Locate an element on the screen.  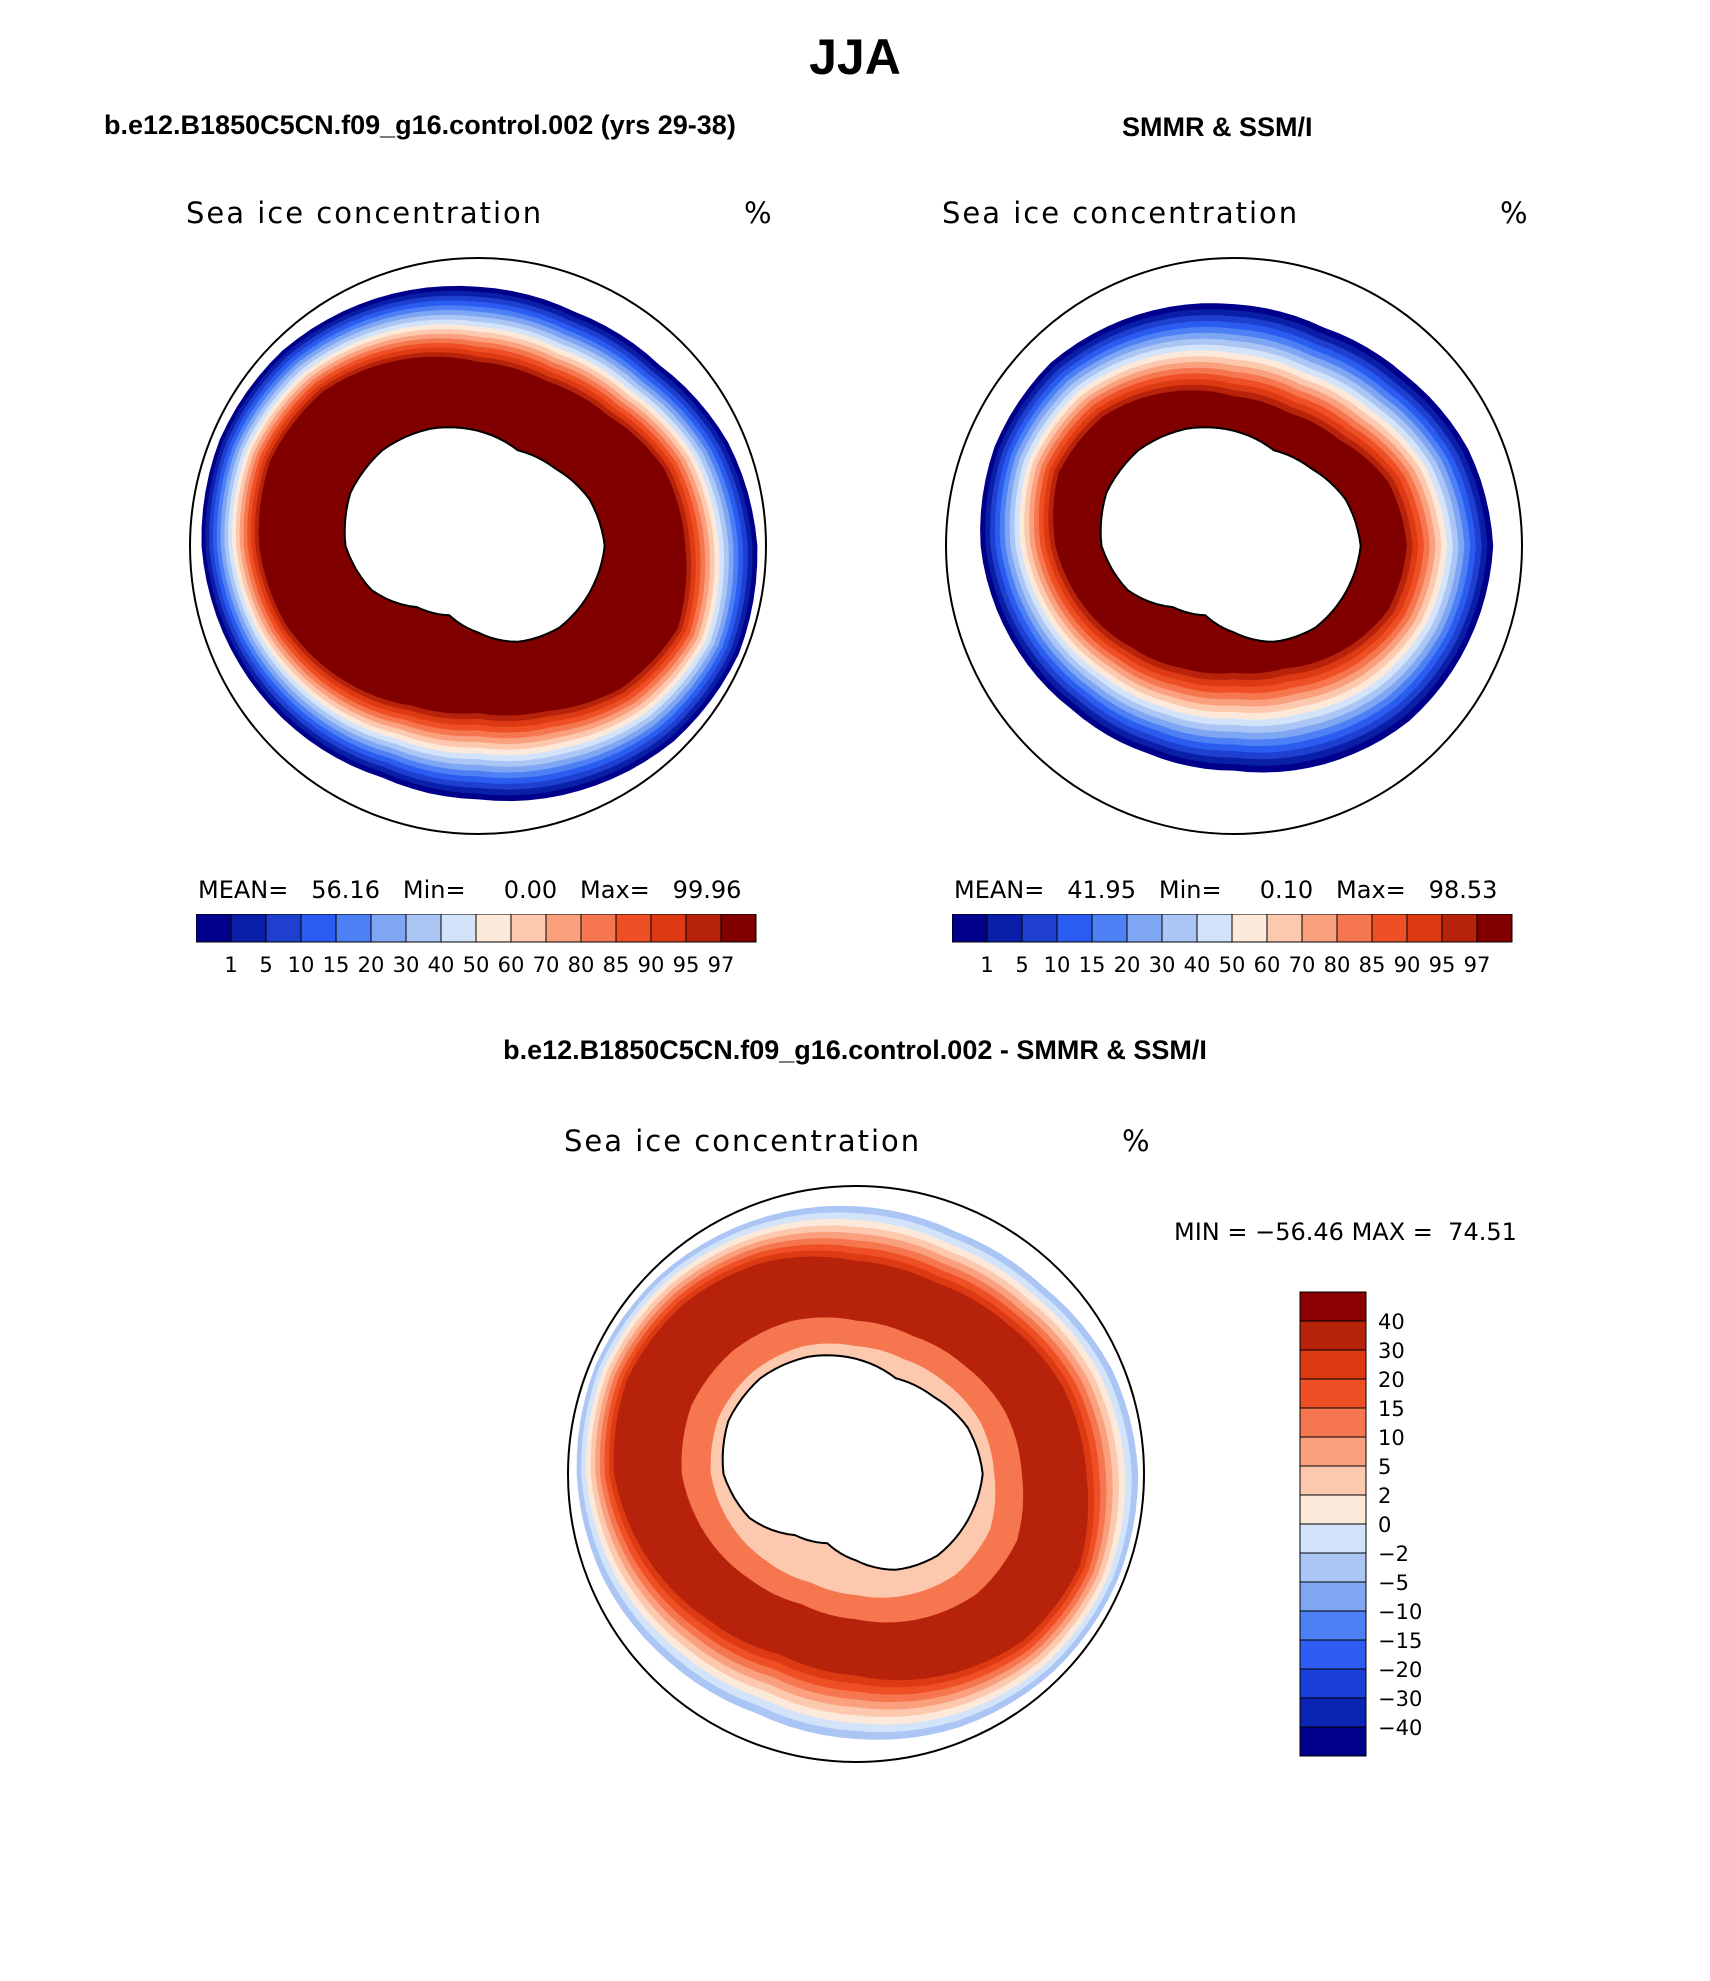
panel-1-colorbar-tick: 30 is located at coordinates (406, 965).